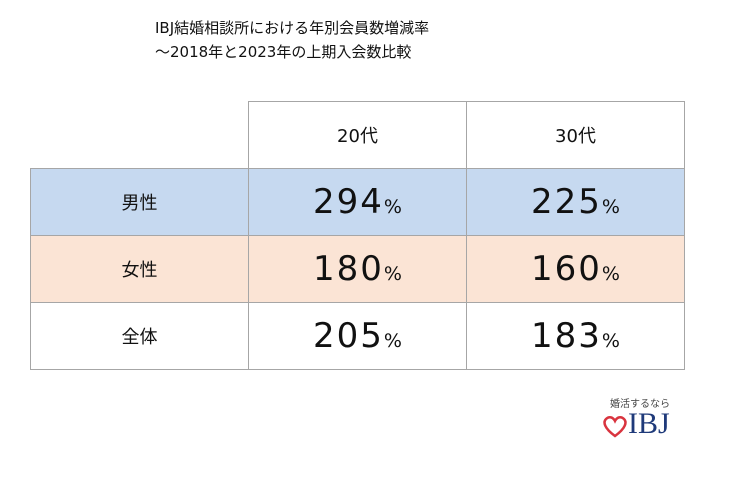 Image resolution: width=743 pixels, height=486 pixels. Describe the element at coordinates (566, 336) in the screenshot. I see `value-number: 183` at that location.